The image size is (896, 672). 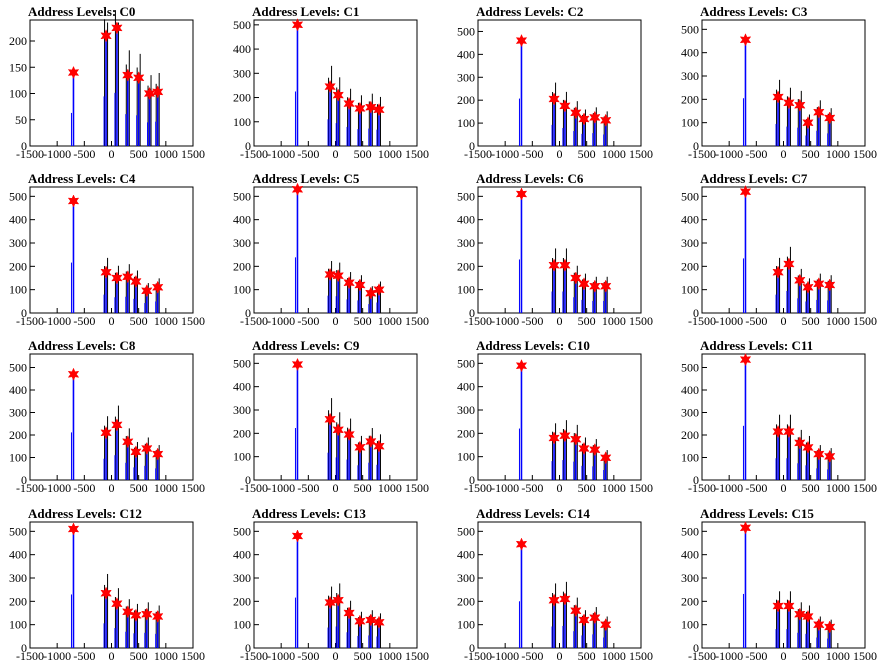 What do you see at coordinates (305, 11) in the screenshot?
I see `chart-title: Address Levels: C1` at bounding box center [305, 11].